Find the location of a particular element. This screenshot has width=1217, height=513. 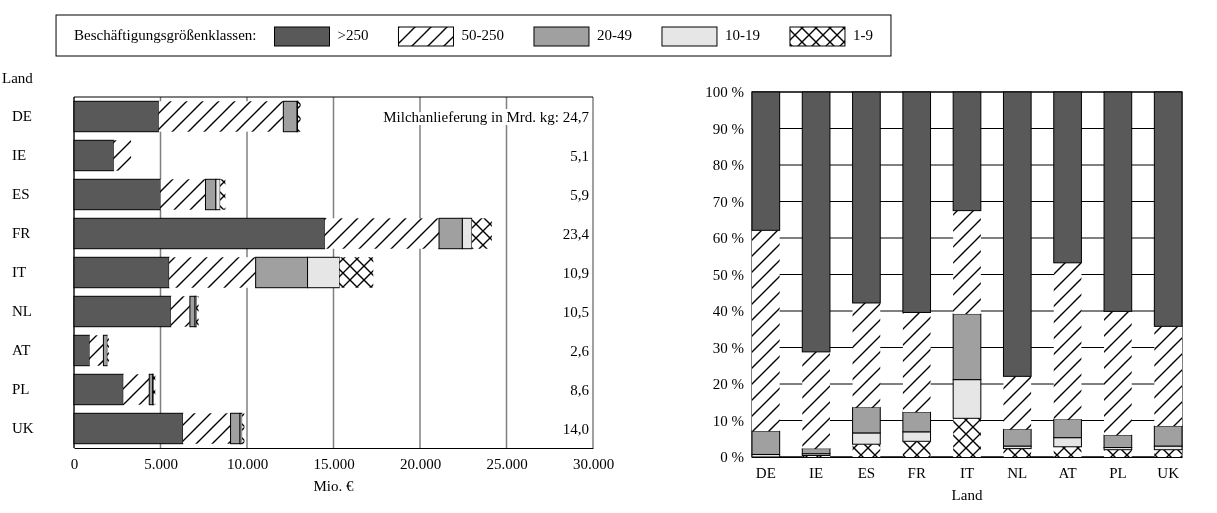

y-tick-label: IT is located at coordinates (19, 272).